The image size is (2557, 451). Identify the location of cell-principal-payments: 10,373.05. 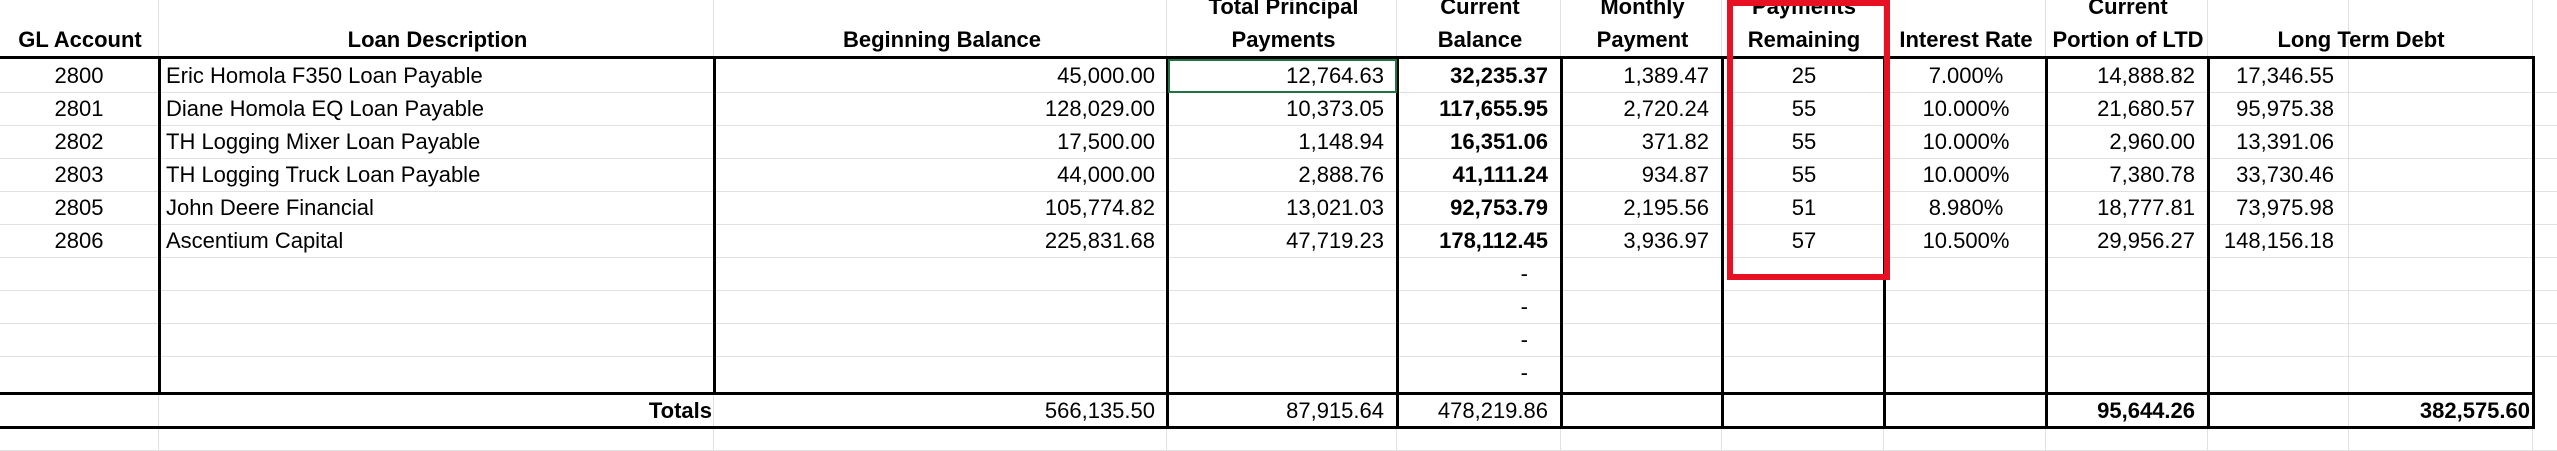
(1335, 108).